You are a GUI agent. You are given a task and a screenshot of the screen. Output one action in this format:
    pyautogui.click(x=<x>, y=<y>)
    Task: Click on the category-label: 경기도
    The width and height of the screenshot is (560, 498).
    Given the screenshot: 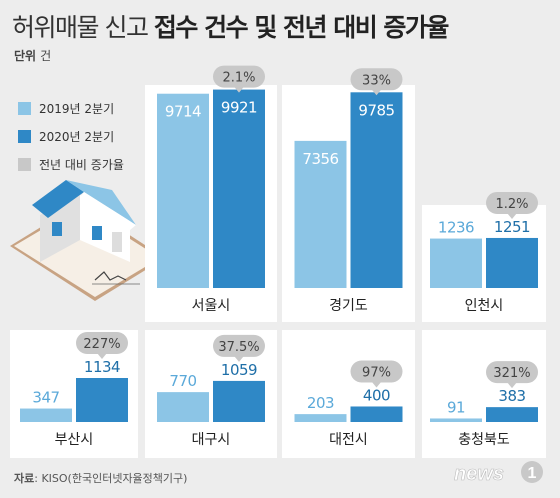 What is the action you would take?
    pyautogui.click(x=348, y=306)
    